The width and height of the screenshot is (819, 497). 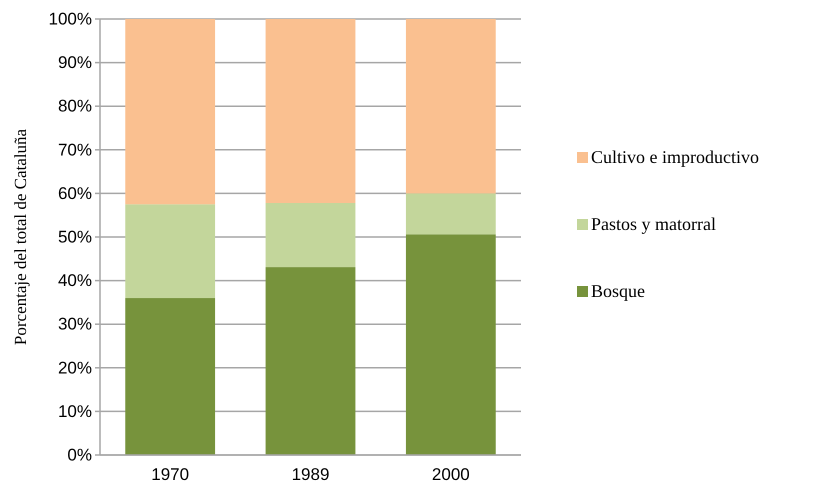 What do you see at coordinates (170, 474) in the screenshot?
I see `x-tick-label: 1970` at bounding box center [170, 474].